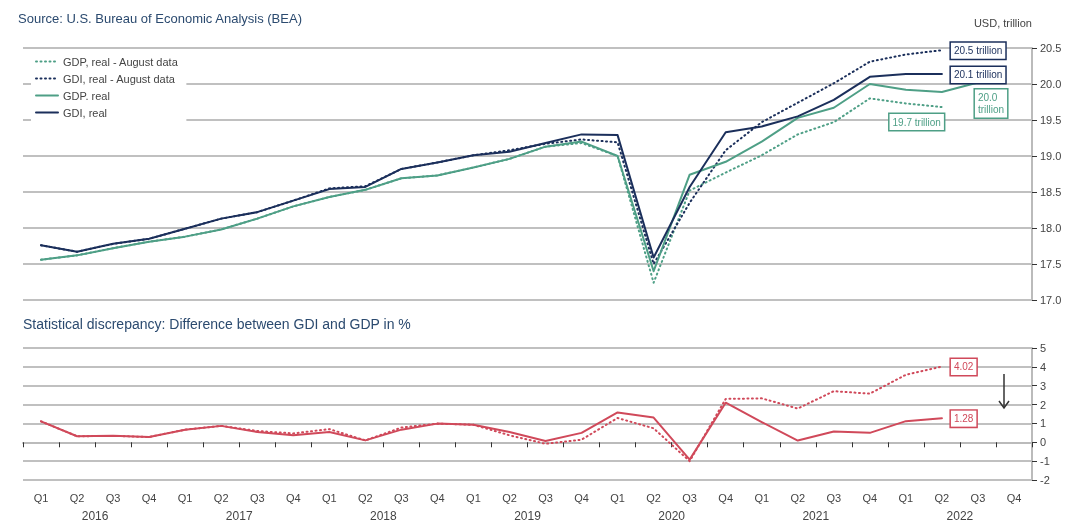 The width and height of the screenshot is (1080, 532). I want to click on legend-label: GDI, real, so click(85, 112).